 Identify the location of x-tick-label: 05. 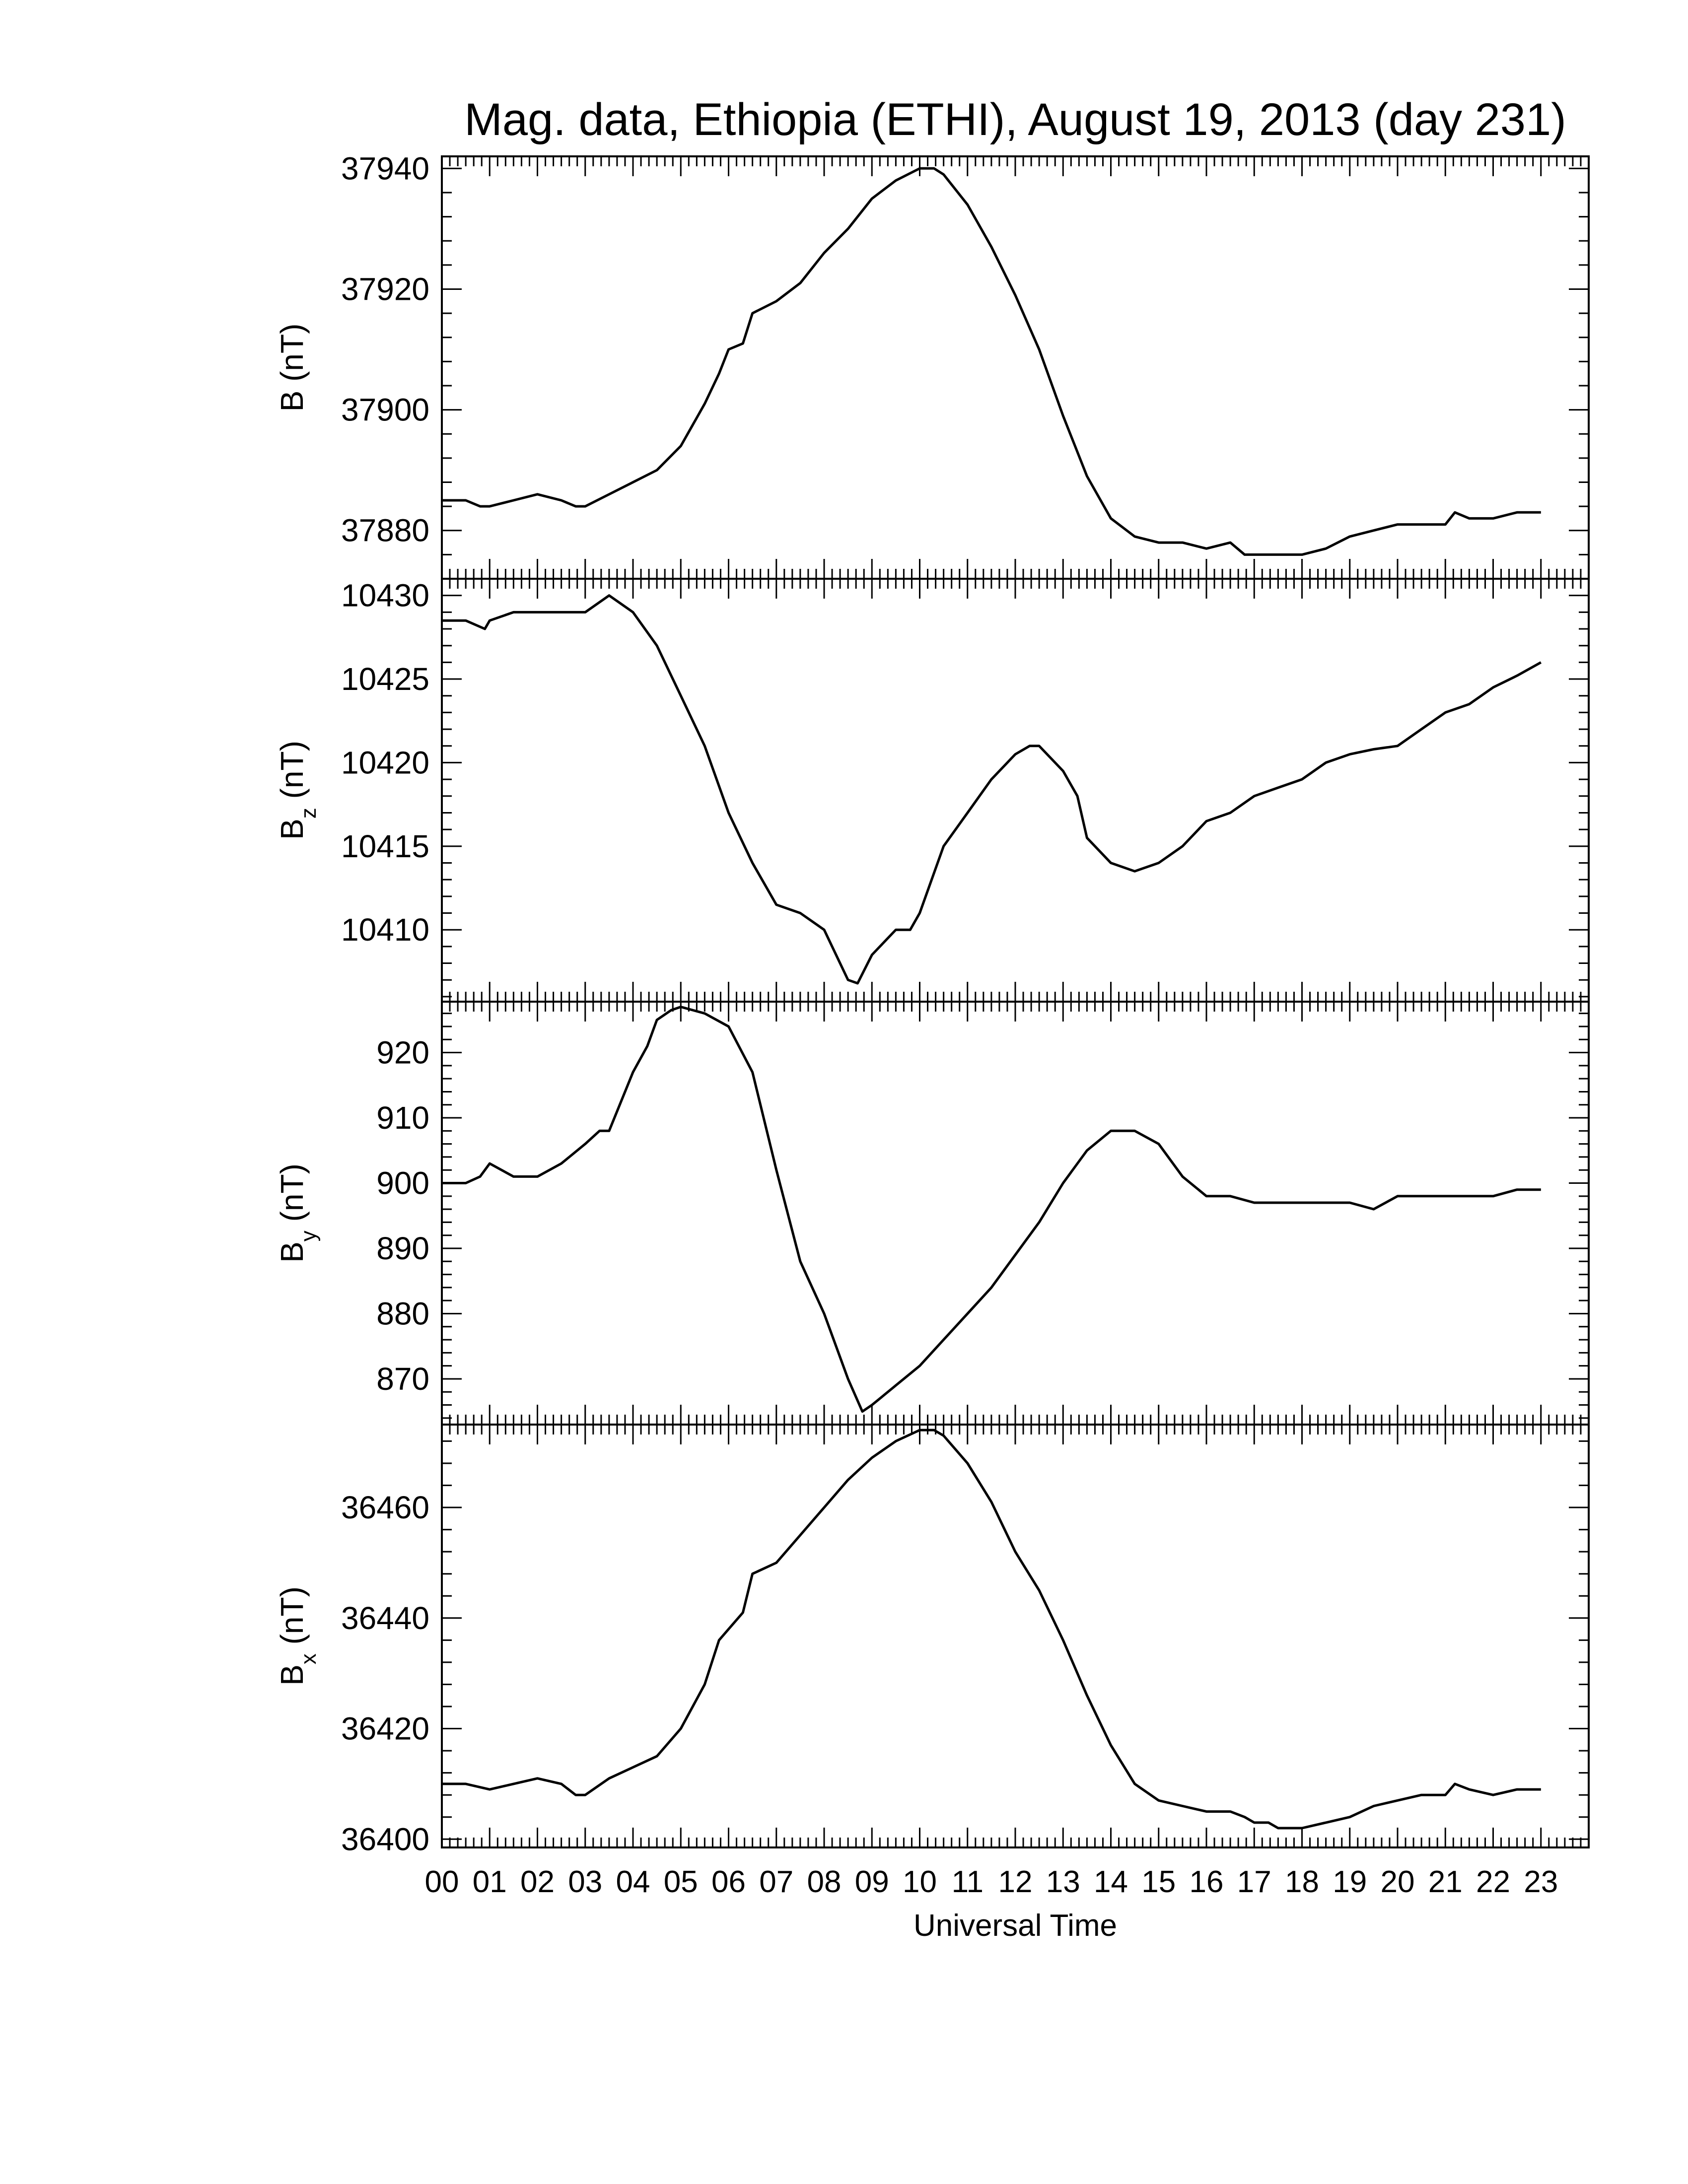
(681, 1882).